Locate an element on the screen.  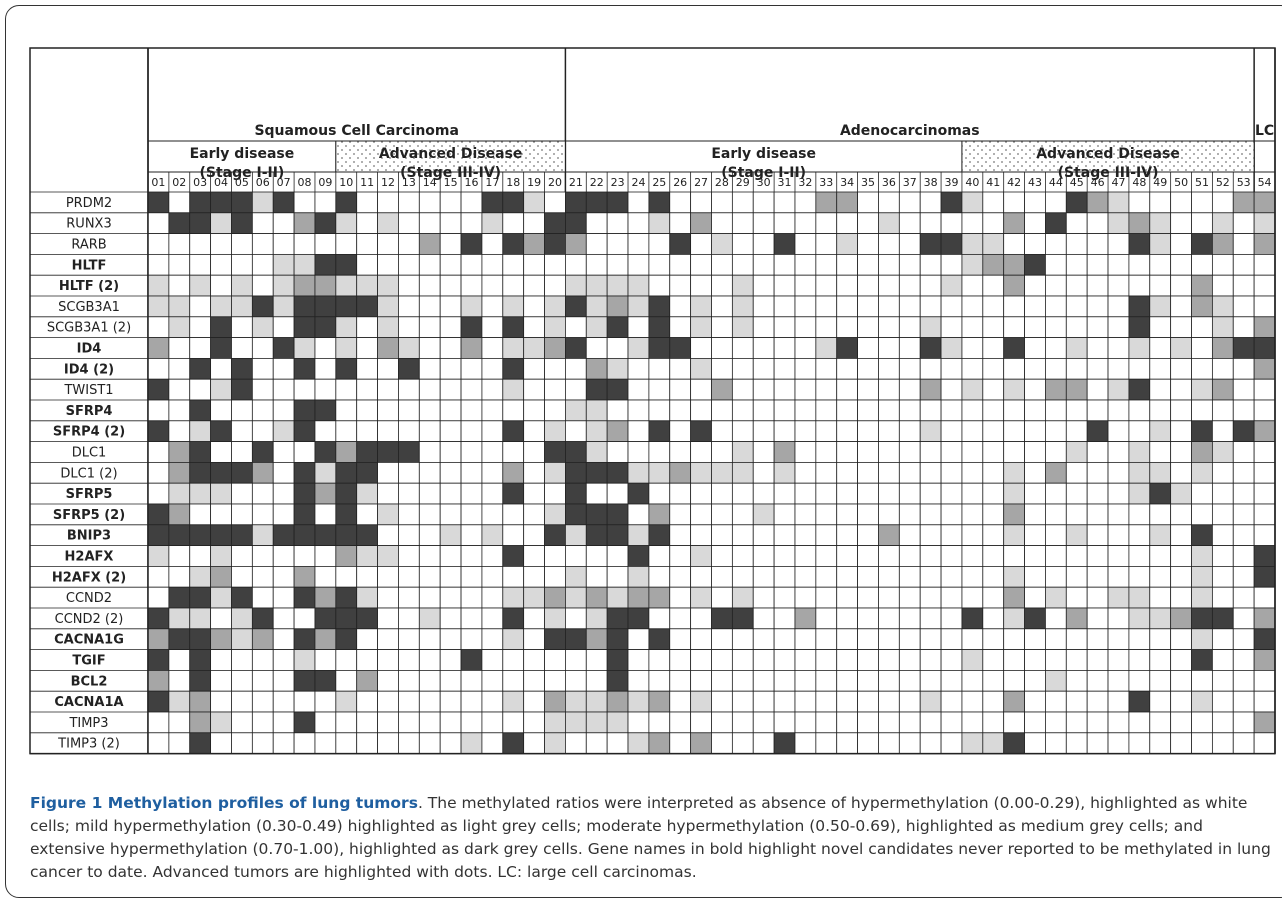
subgroup-label: Early disease is located at coordinates (242, 154).